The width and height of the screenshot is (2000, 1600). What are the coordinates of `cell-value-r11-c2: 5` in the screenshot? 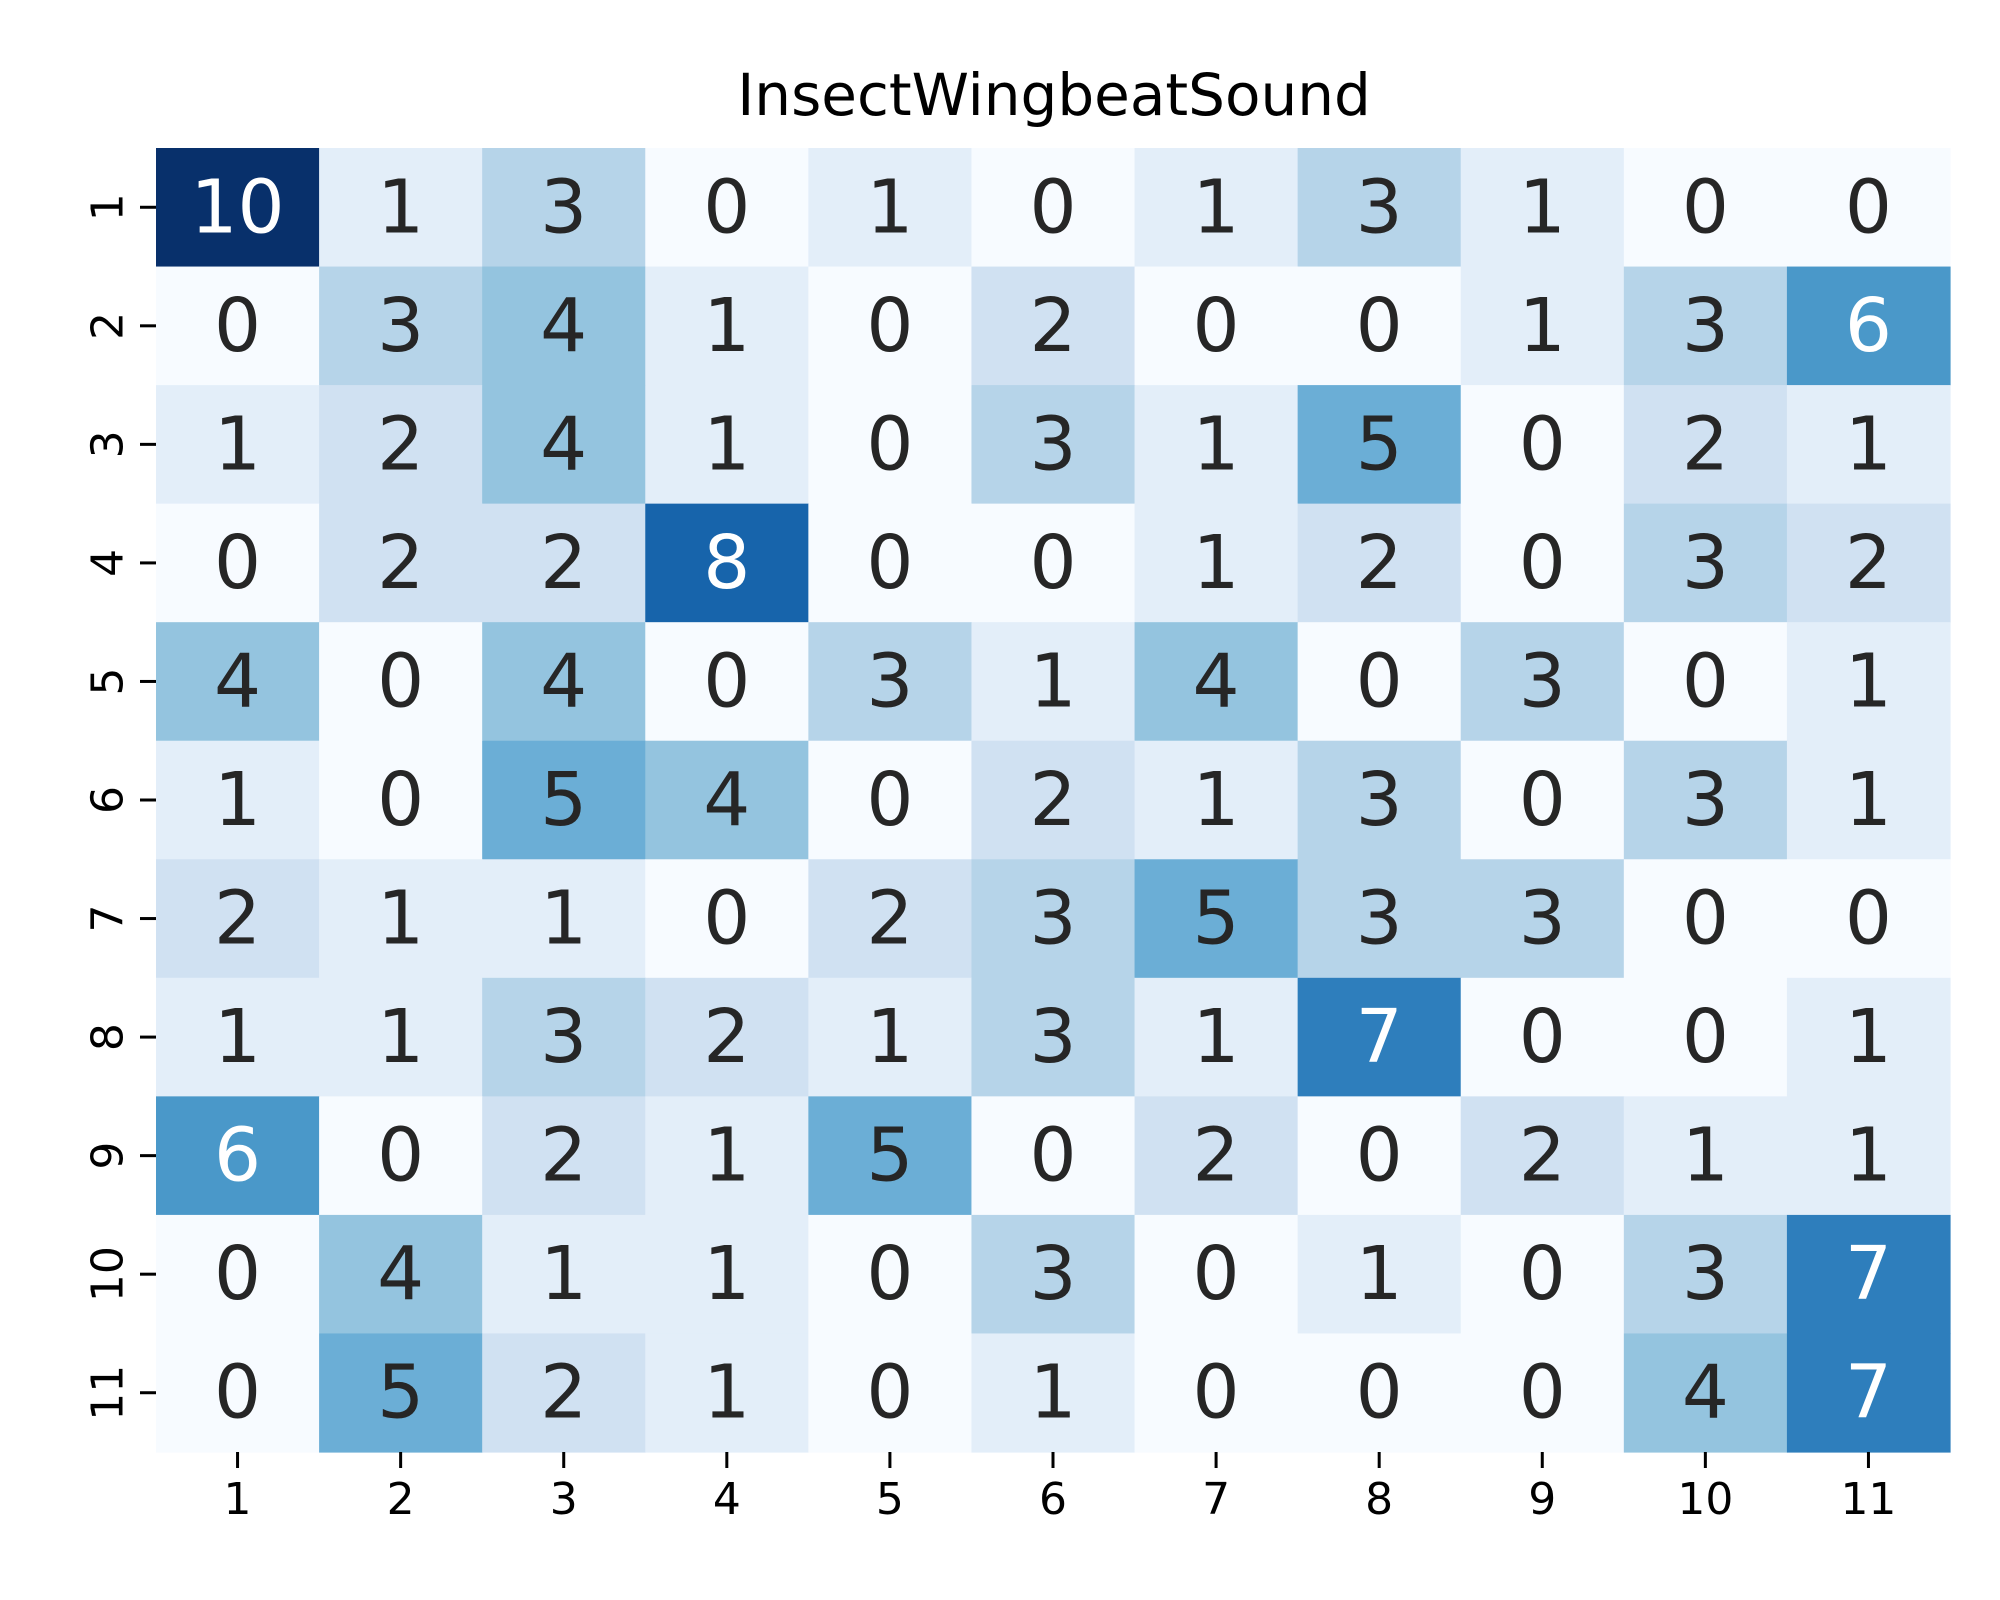 It's located at (400, 1393).